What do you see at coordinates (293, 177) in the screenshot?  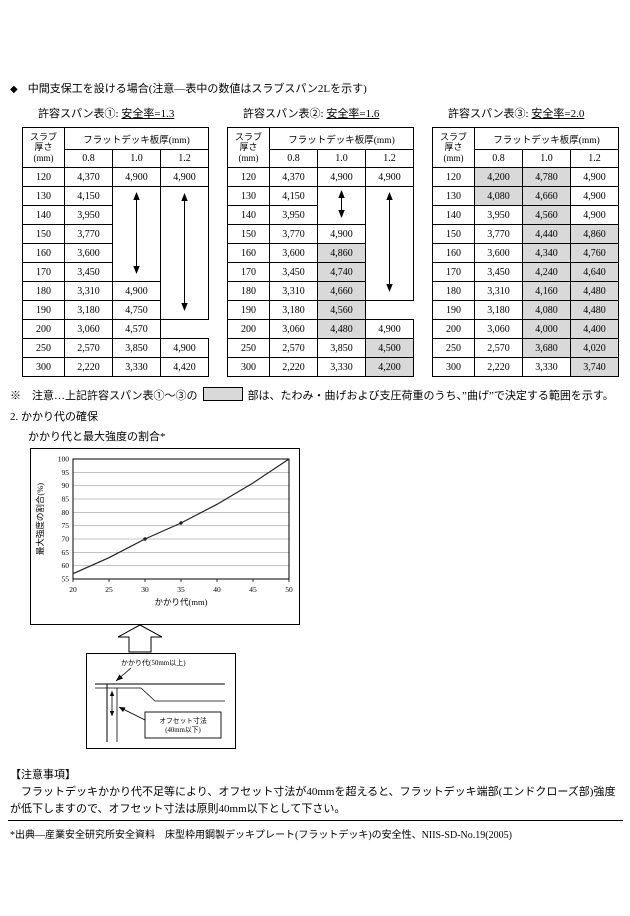 I see `span-value-cell: 4,370` at bounding box center [293, 177].